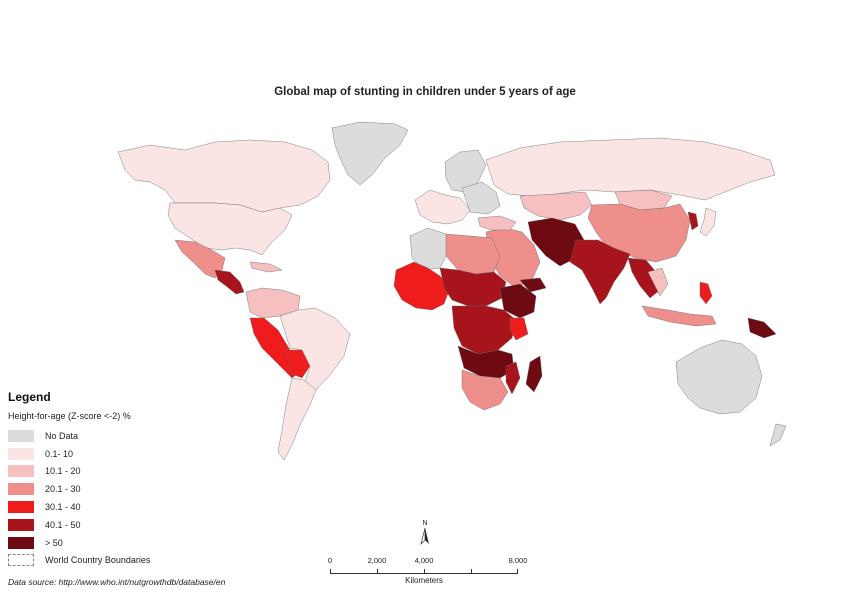 The width and height of the screenshot is (850, 595). I want to click on region-greenland, so click(370, 153).